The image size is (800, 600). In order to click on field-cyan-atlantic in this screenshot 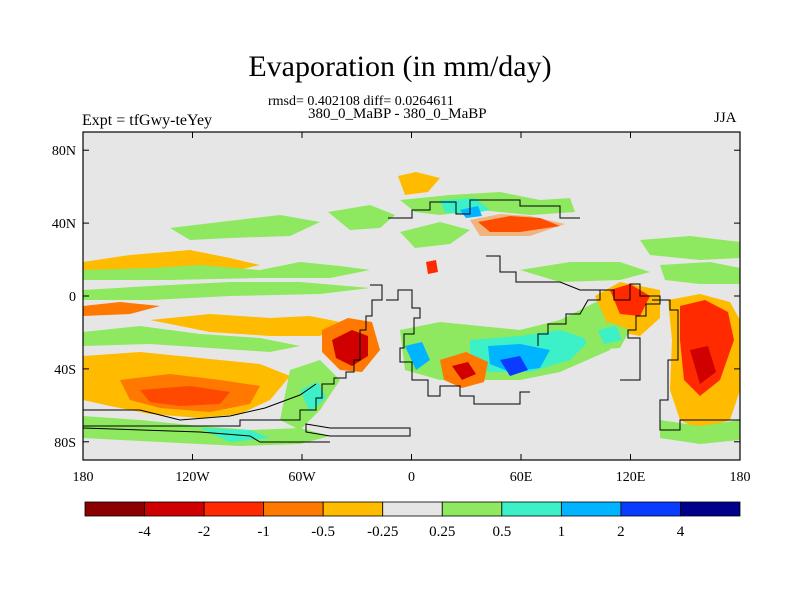, I will do `click(313, 397)`.